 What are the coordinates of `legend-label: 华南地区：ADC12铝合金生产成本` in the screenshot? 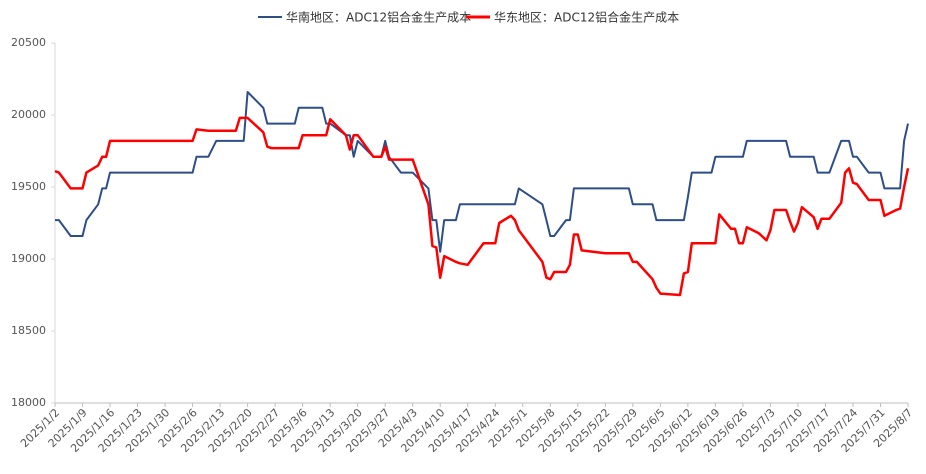 It's located at (378, 17).